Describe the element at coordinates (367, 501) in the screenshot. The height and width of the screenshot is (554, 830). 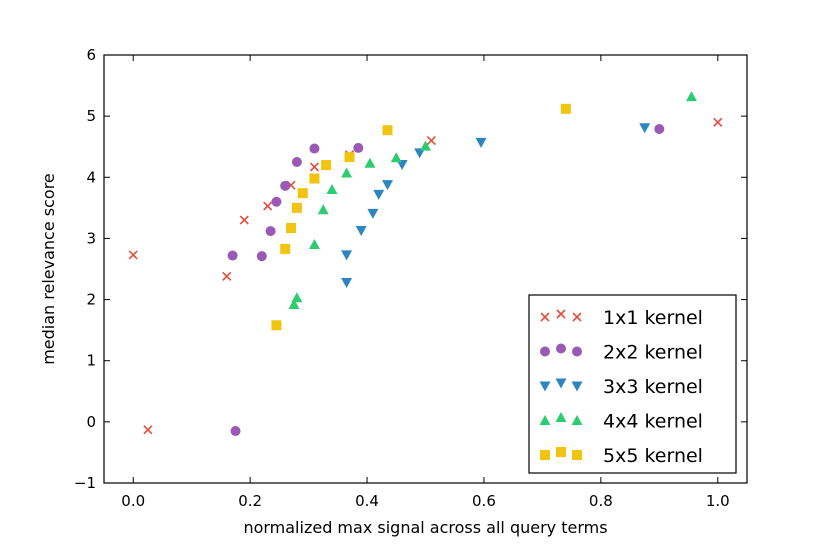
I see `x-tick-label: 0.4` at that location.